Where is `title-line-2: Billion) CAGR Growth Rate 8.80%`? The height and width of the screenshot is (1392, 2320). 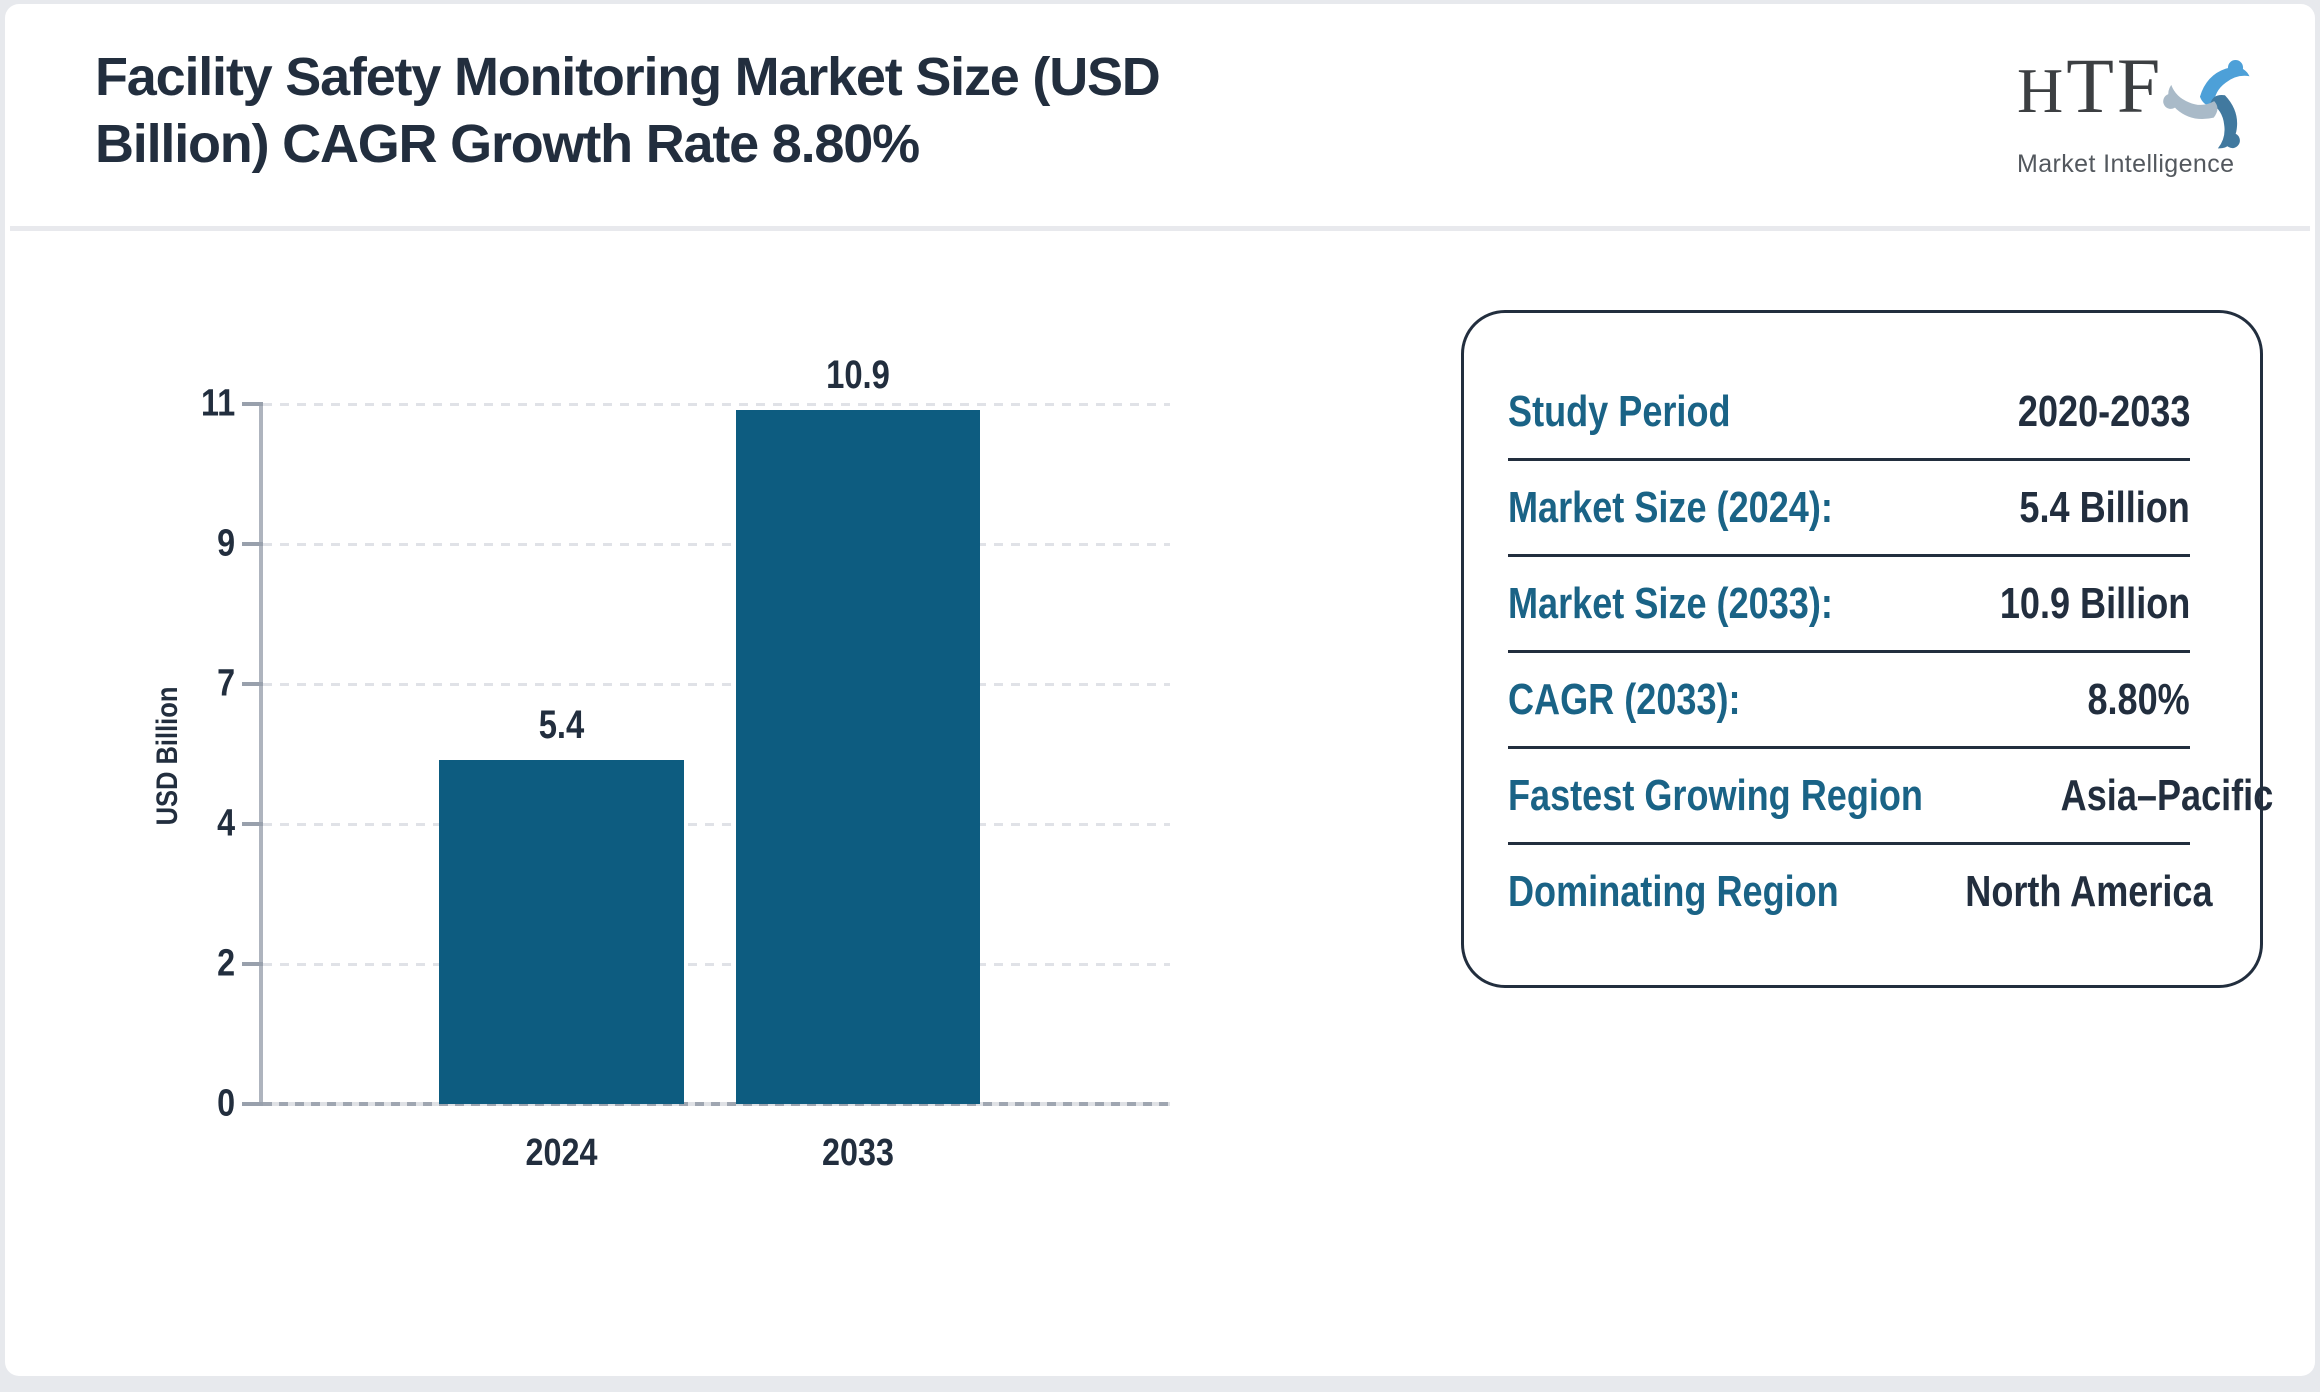
title-line-2: Billion) CAGR Growth Rate 8.80% is located at coordinates (507, 144).